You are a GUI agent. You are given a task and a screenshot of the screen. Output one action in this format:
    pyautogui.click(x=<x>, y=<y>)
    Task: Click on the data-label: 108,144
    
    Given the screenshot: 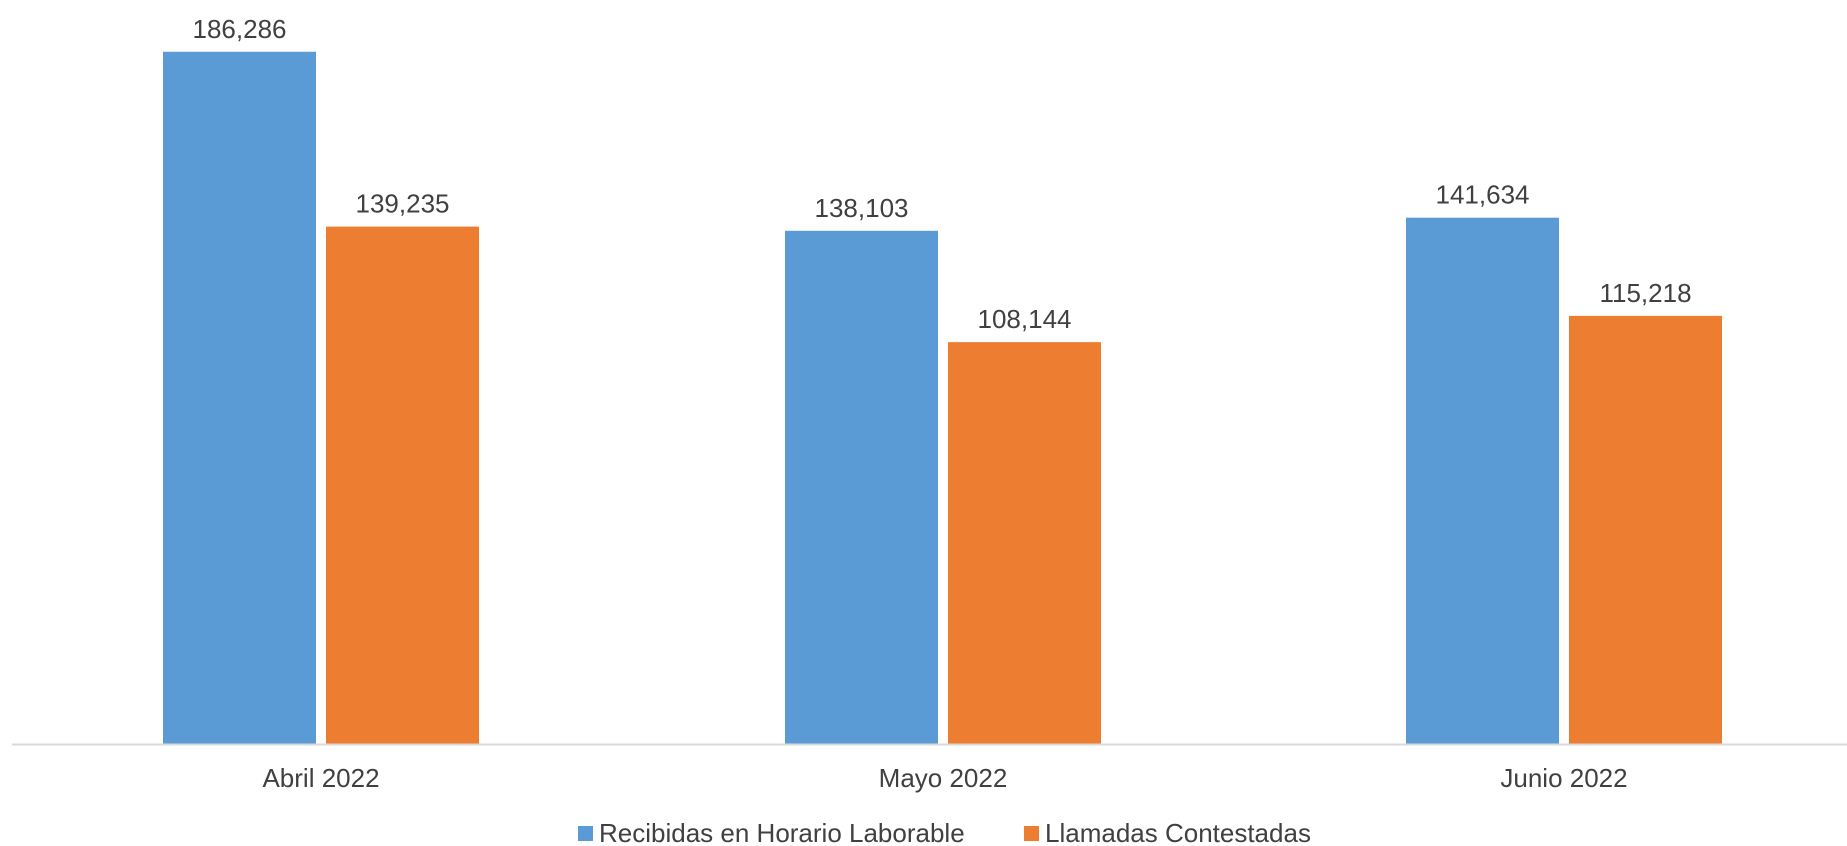 What is the action you would take?
    pyautogui.click(x=1025, y=319)
    